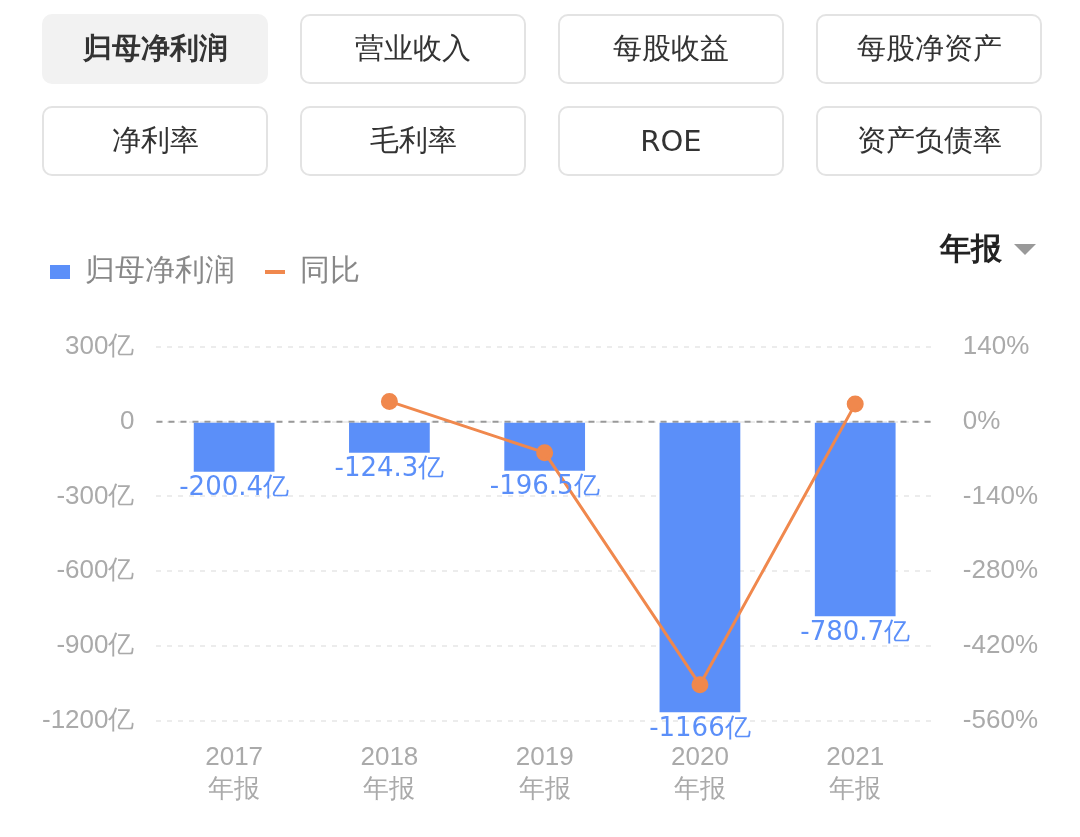 This screenshot has width=1080, height=837. I want to click on y-tick-label: -300亿, so click(95, 494).